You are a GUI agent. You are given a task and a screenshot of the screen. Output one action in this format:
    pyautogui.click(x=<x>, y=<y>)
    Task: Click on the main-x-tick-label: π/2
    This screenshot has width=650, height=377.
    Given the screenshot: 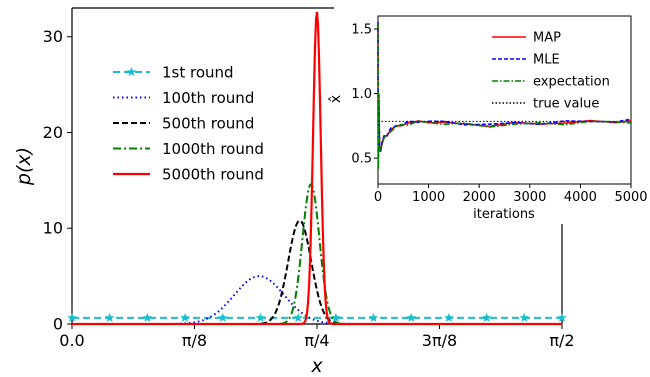 What is the action you would take?
    pyautogui.click(x=561, y=340)
    